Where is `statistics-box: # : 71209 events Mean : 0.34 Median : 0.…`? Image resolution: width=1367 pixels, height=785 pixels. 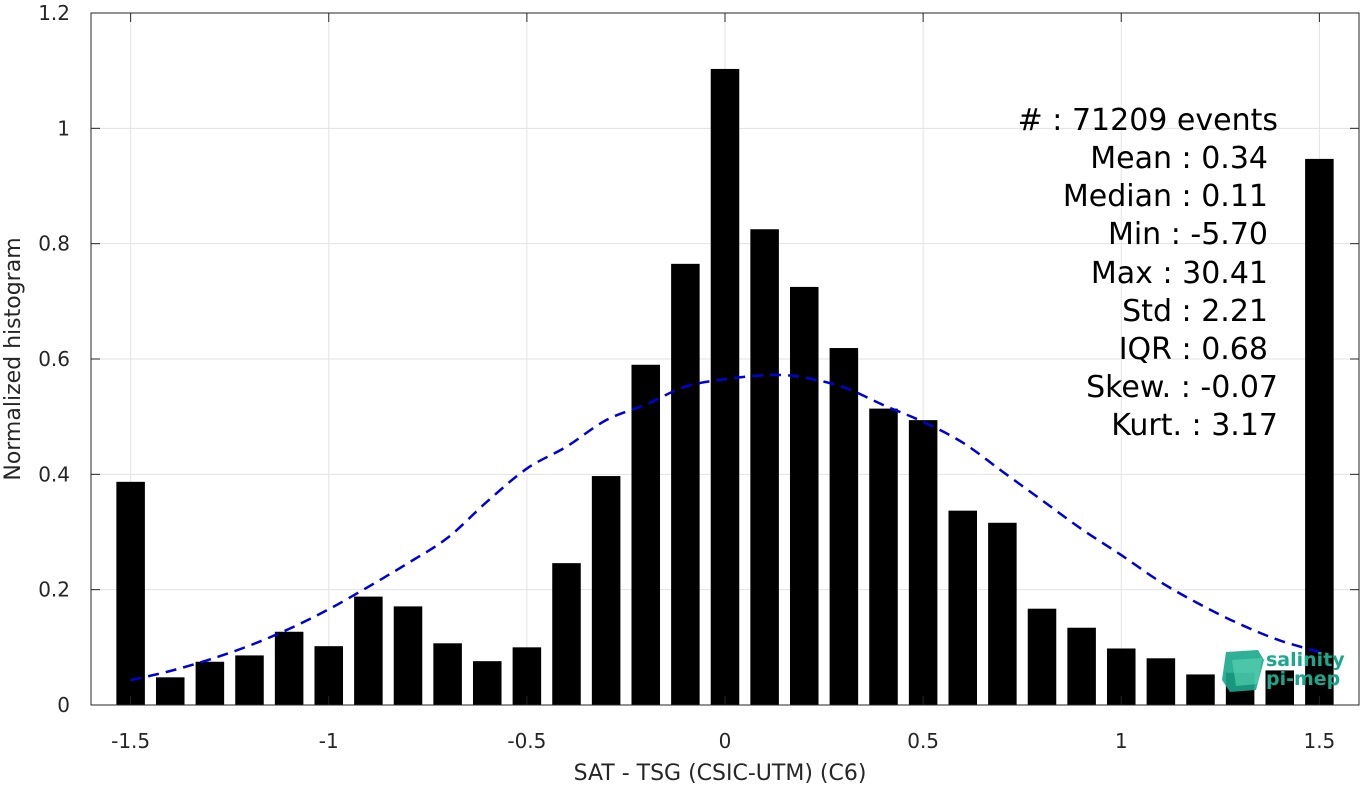
statistics-box: # : 71209 events Mean : 0.34 Median : 0.… is located at coordinates (1148, 273).